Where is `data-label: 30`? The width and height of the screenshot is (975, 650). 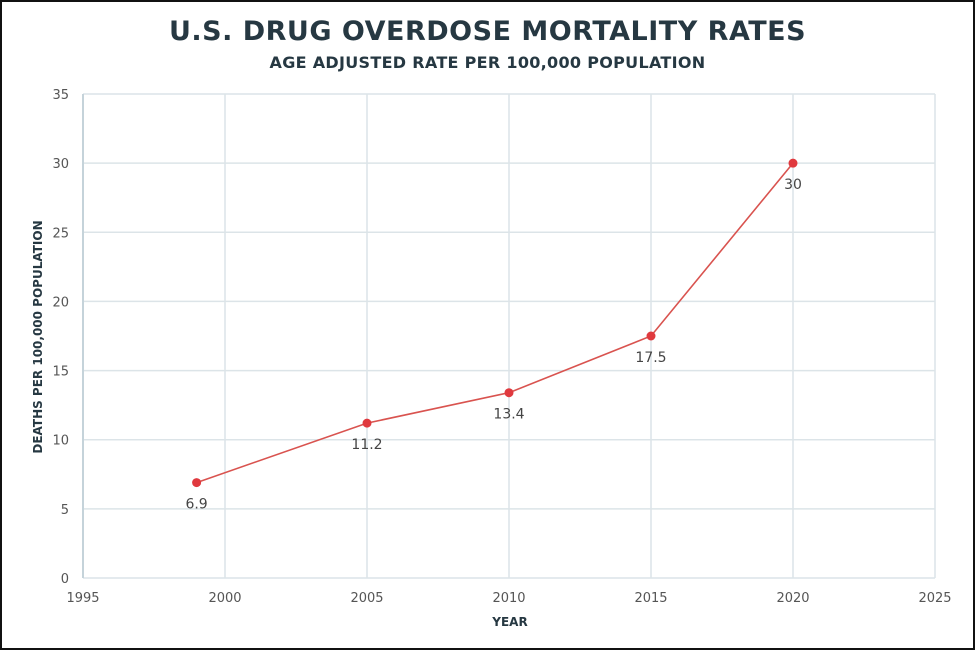 data-label: 30 is located at coordinates (793, 185).